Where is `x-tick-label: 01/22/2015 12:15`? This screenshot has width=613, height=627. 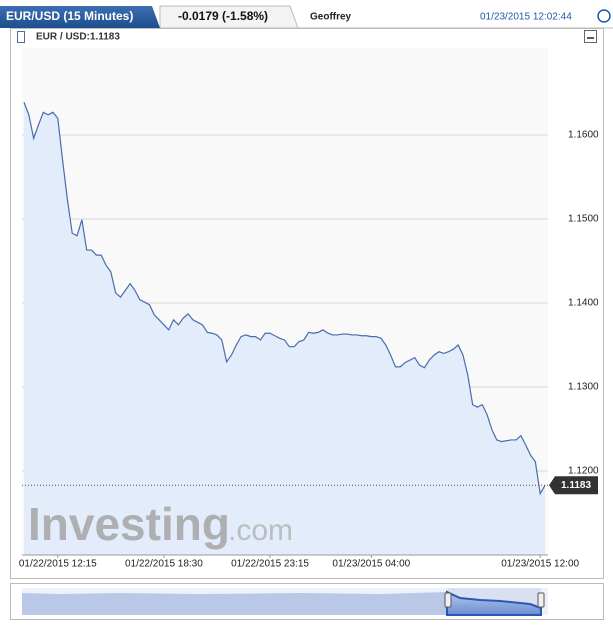
x-tick-label: 01/22/2015 12:15 is located at coordinates (58, 564).